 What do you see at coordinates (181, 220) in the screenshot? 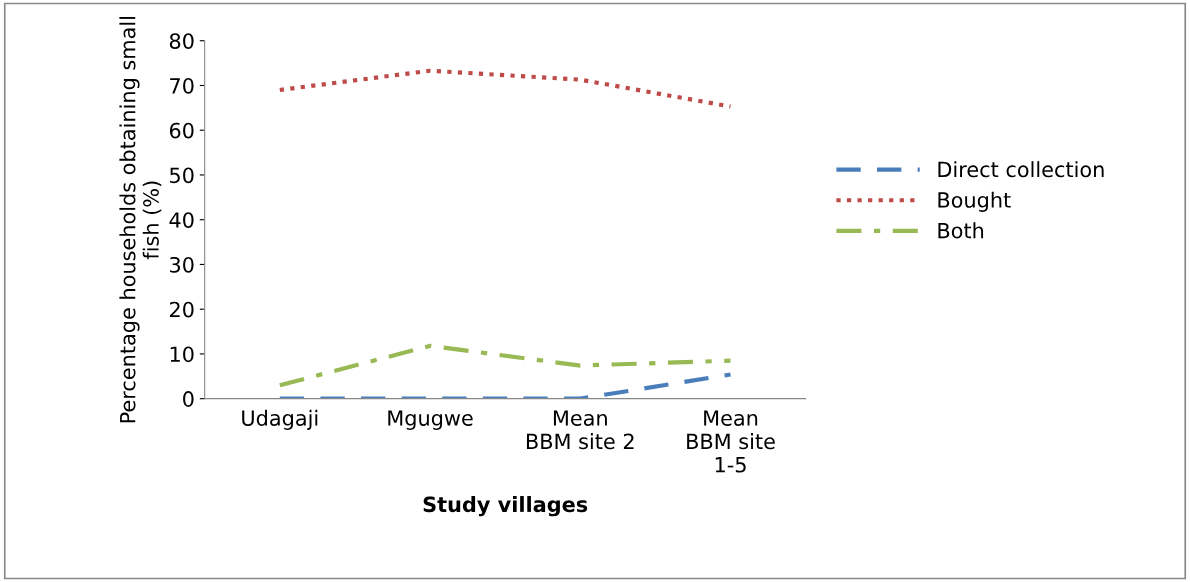
I see `y-tick-label: 40` at bounding box center [181, 220].